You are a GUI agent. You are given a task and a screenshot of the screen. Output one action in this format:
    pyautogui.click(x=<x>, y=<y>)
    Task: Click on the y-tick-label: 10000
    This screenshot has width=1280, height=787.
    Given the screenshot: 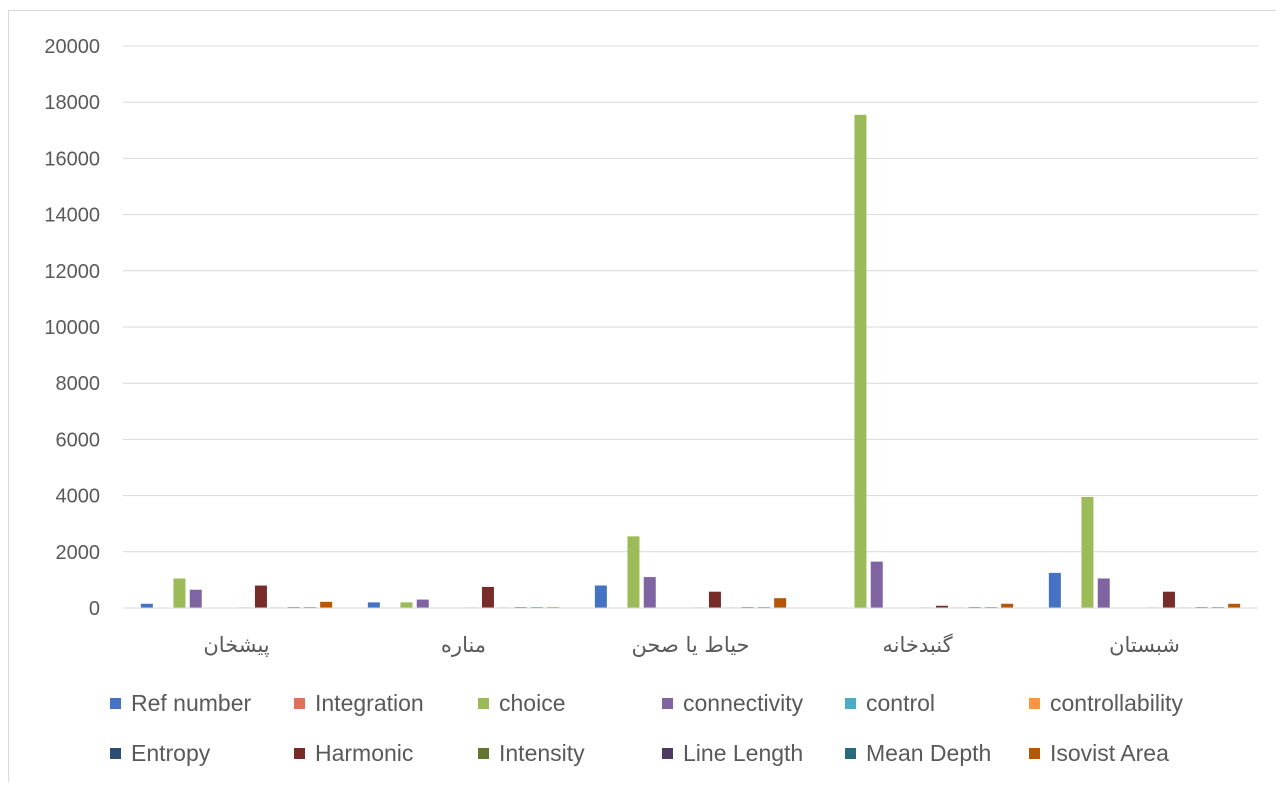 What is the action you would take?
    pyautogui.click(x=72, y=328)
    